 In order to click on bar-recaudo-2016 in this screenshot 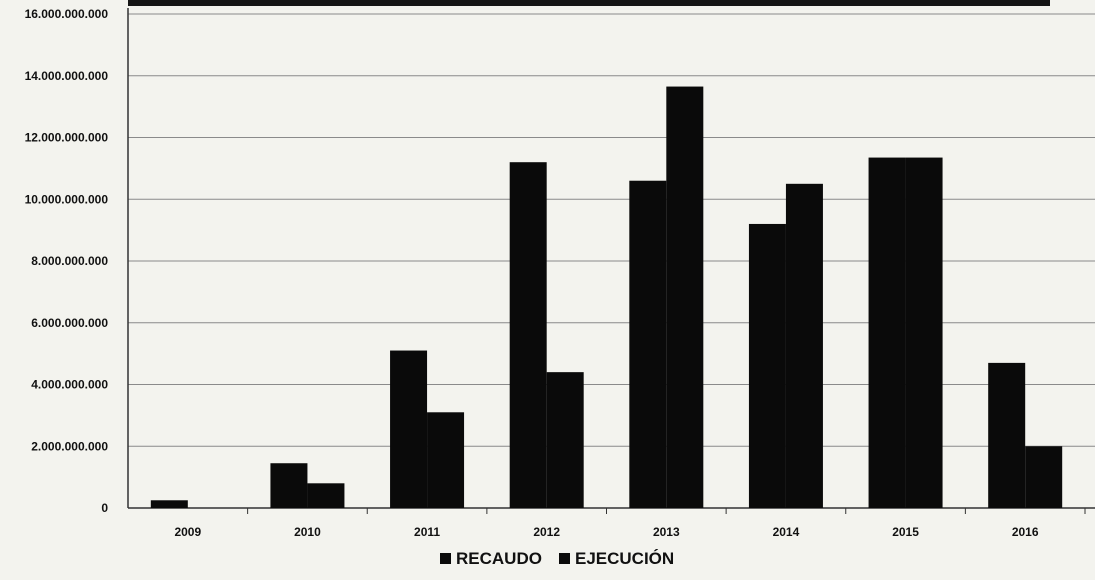, I will do `click(1007, 435)`.